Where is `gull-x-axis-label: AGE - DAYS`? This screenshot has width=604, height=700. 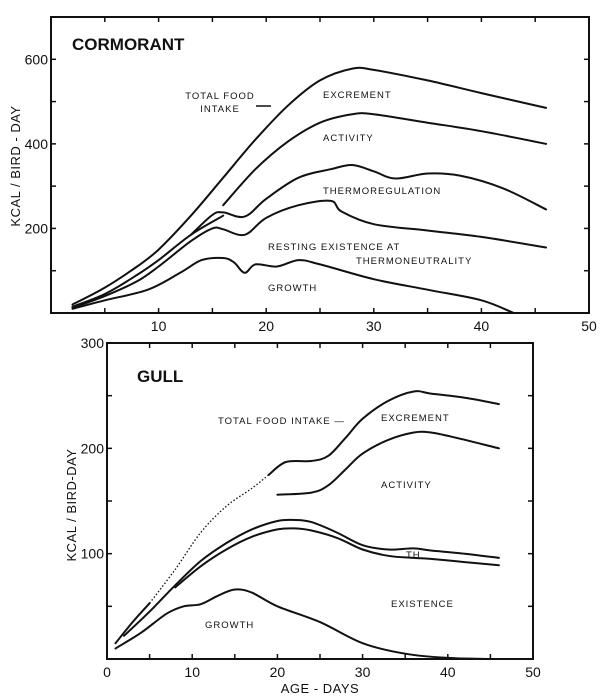 gull-x-axis-label: AGE - DAYS is located at coordinates (320, 688).